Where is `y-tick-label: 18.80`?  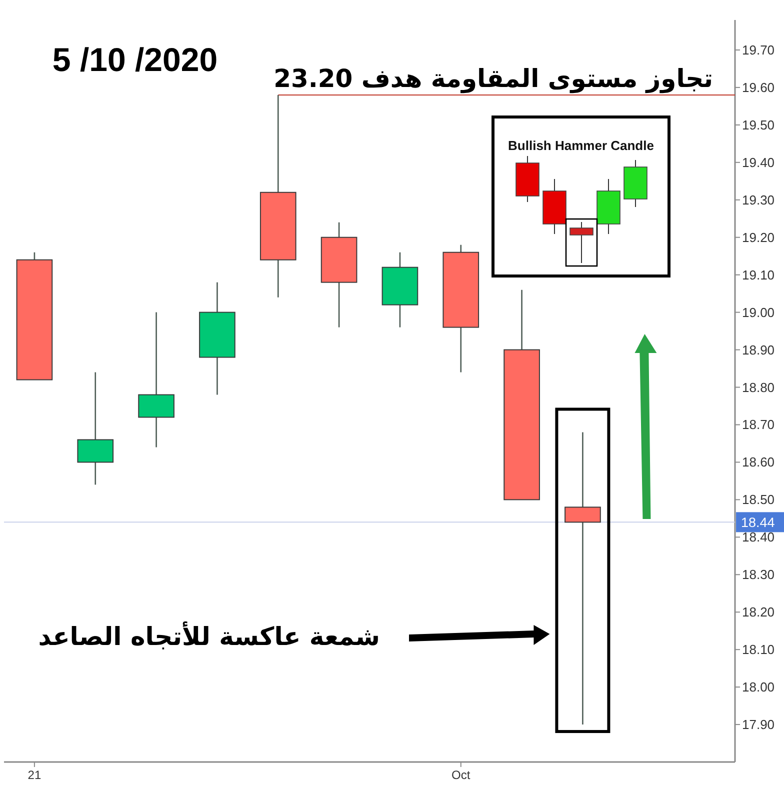 y-tick-label: 18.80 is located at coordinates (758, 387).